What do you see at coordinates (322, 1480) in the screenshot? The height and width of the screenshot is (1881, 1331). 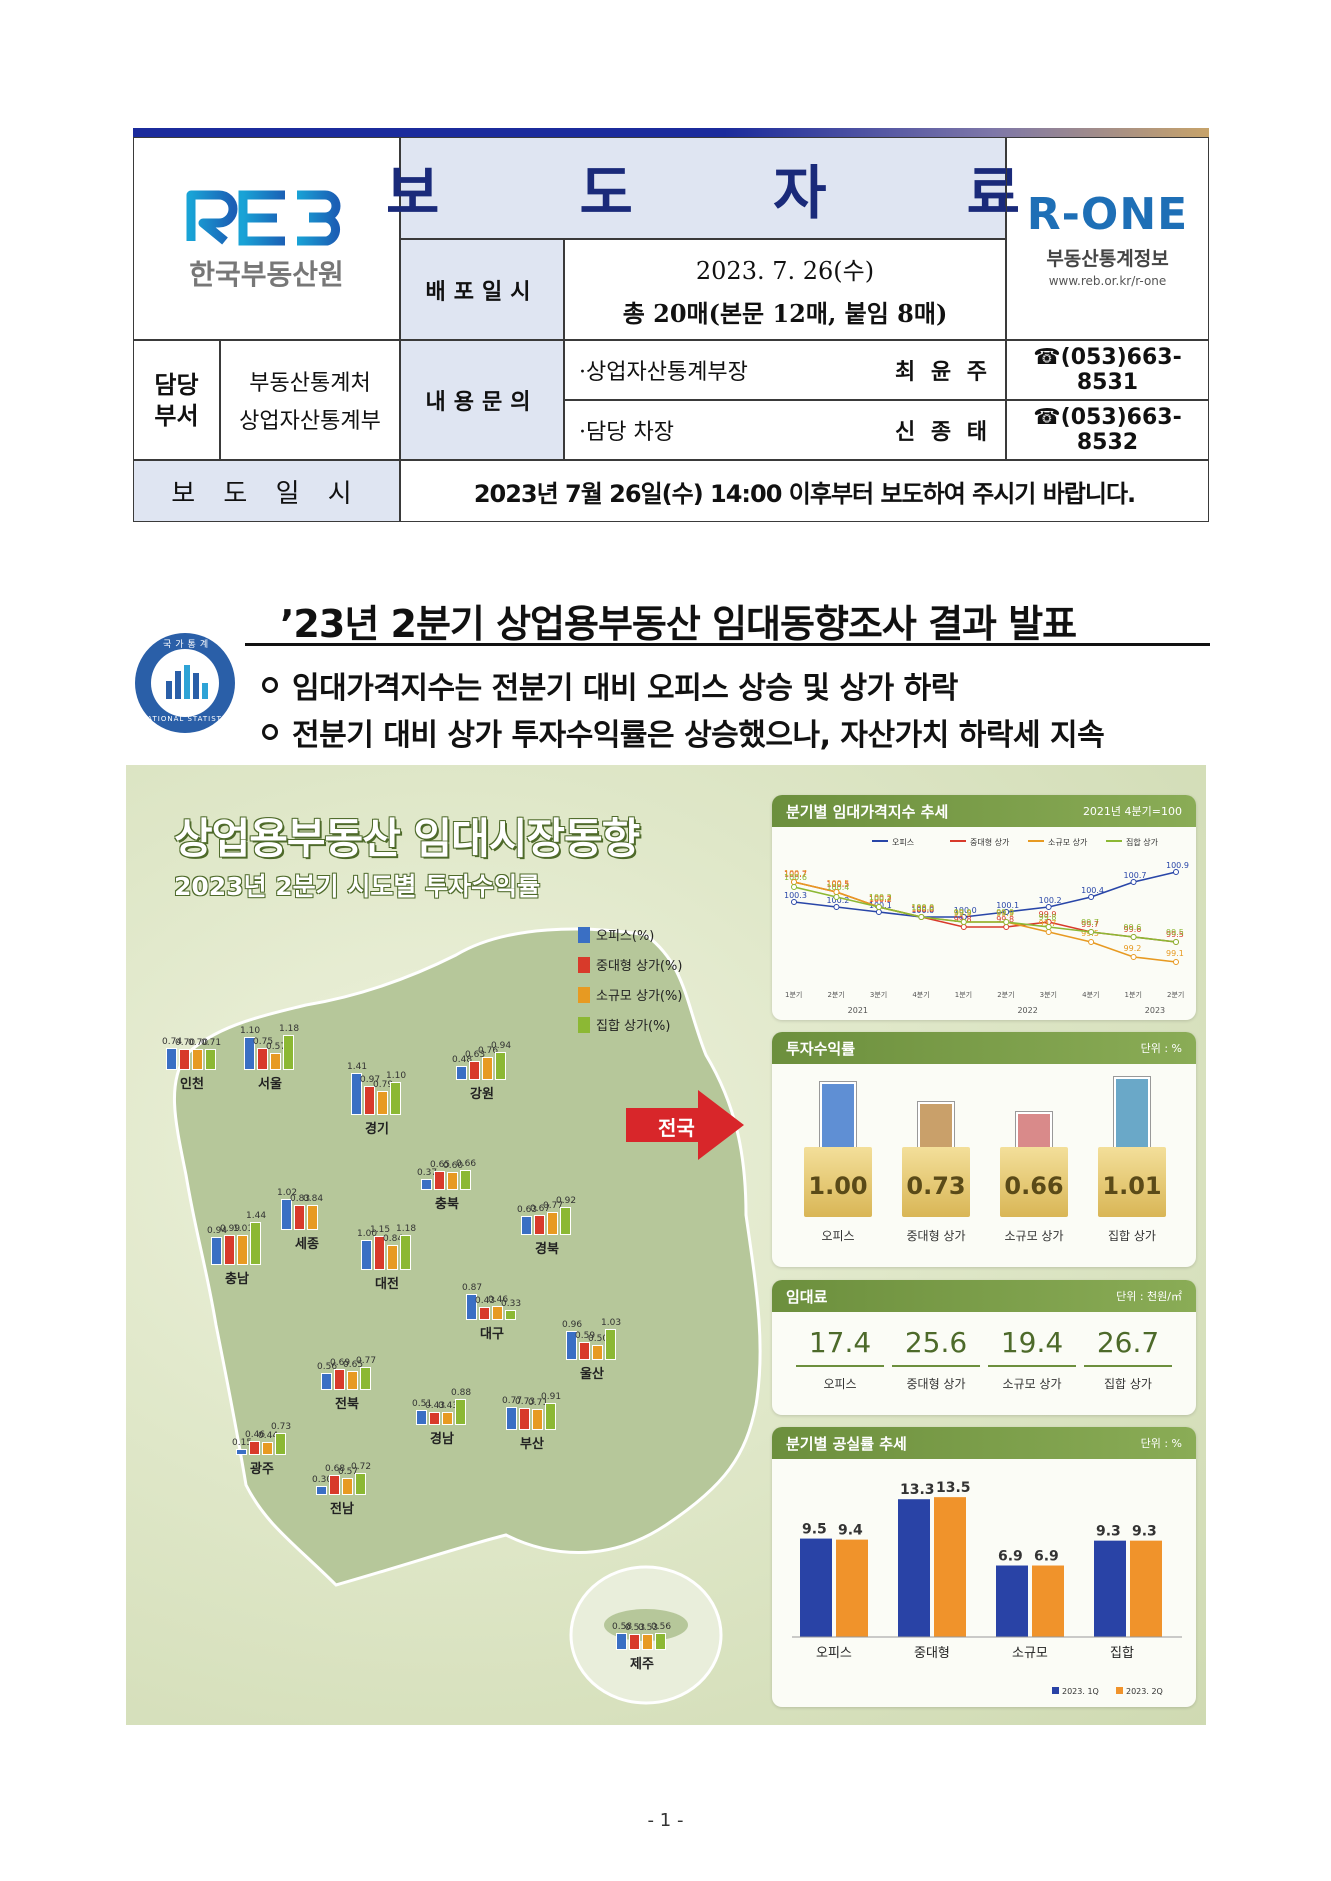 I see `region-bar-value: 0.30` at bounding box center [322, 1480].